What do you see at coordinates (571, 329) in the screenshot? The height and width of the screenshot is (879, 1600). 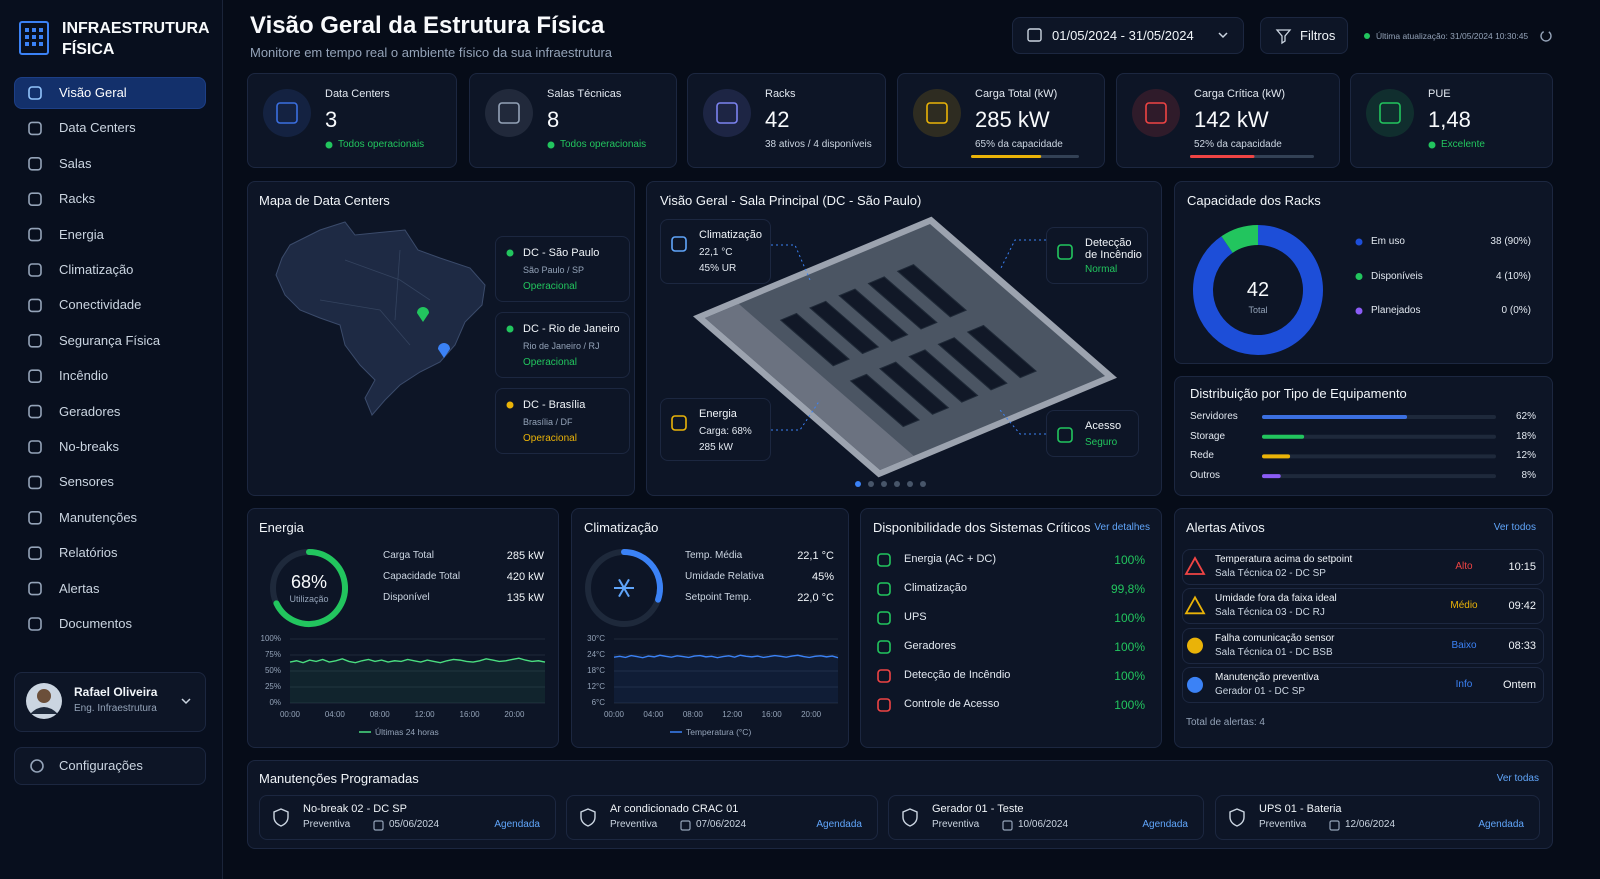 I see `site-name: DC - Rio de Janeiro` at bounding box center [571, 329].